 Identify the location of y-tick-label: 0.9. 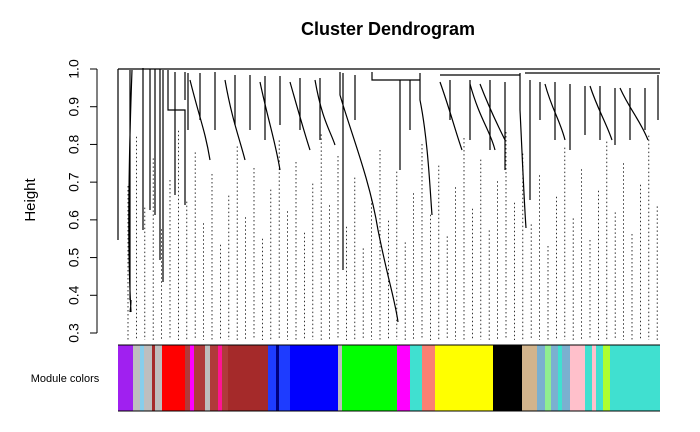
(74, 107).